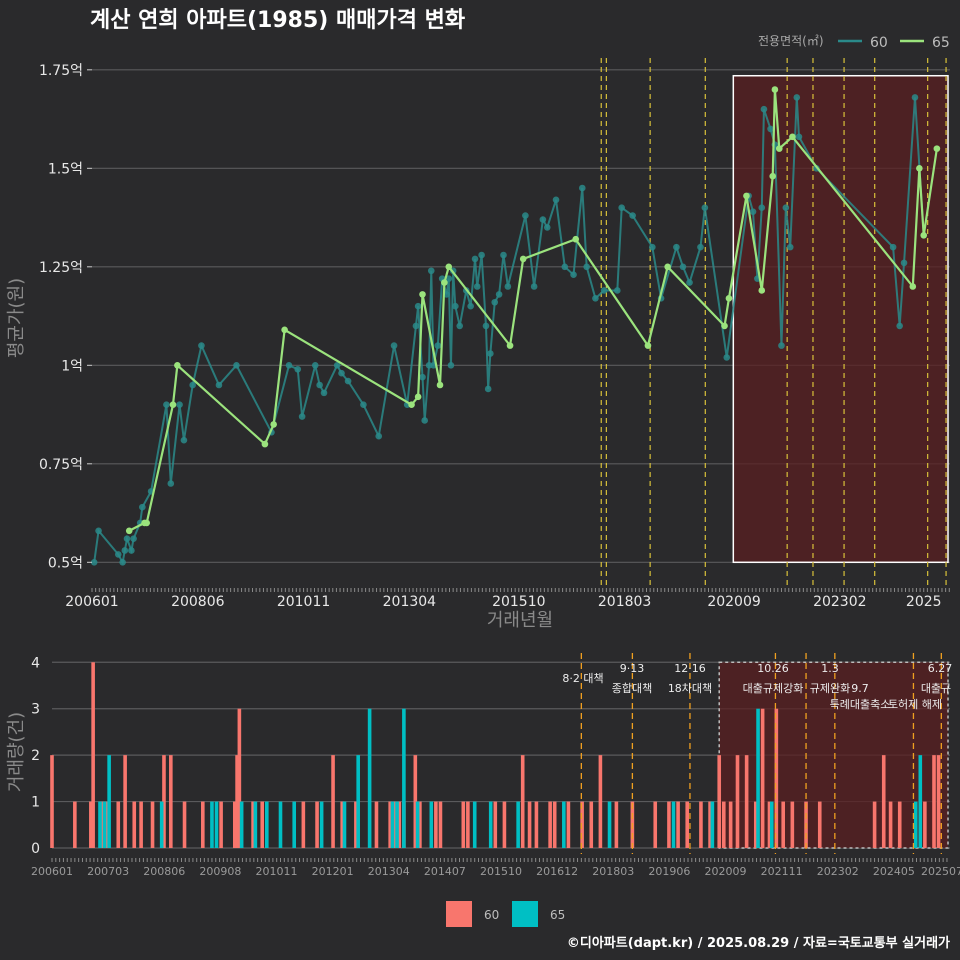  Describe the element at coordinates (72, 366) in the screenshot. I see `price-y-tick-label: 1억` at that location.